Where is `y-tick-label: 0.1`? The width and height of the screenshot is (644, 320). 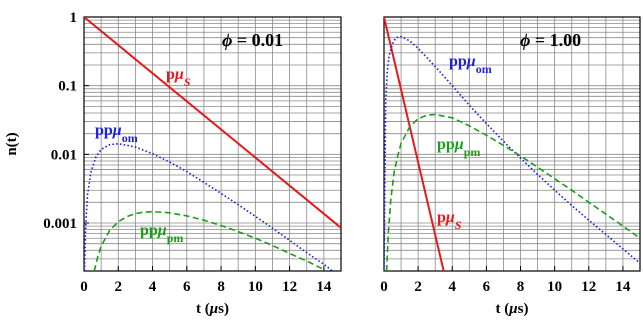 y-tick-label: 0.1 is located at coordinates (67, 87).